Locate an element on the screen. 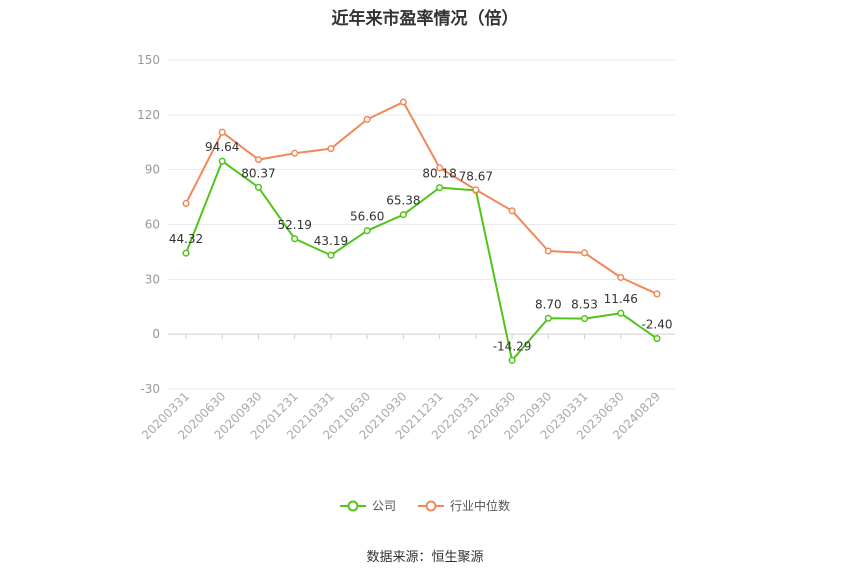 This screenshot has width=850, height=575. y-tick-label: 120 is located at coordinates (148, 115).